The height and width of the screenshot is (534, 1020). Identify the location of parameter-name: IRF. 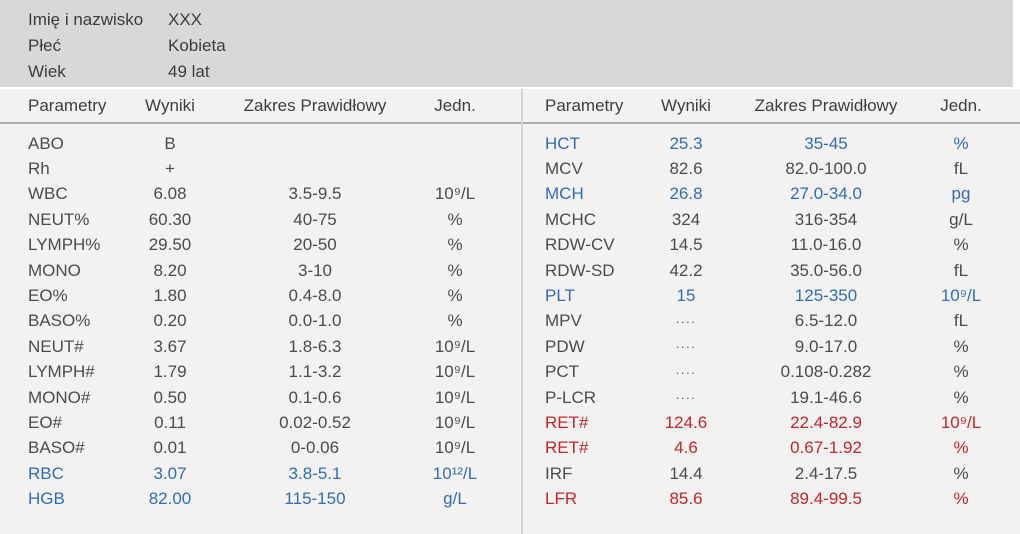
(559, 473).